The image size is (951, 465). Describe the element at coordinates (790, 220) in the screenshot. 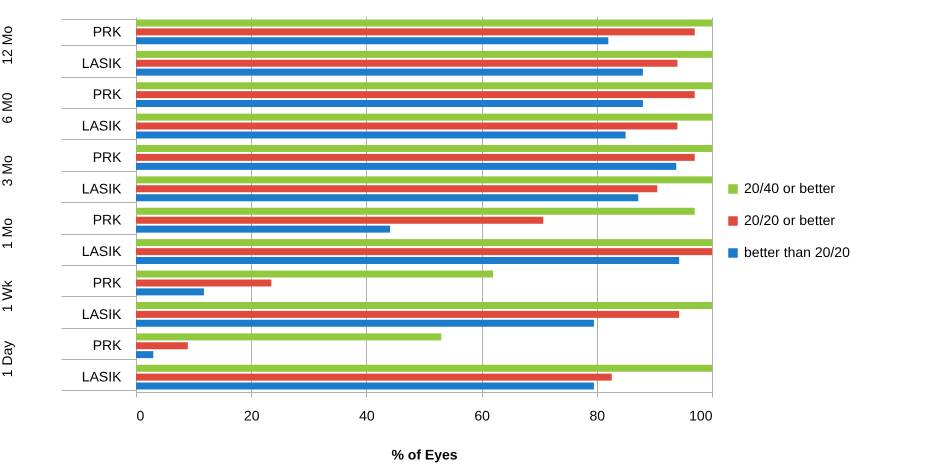

I see `legend-label: 20/20 or better` at that location.